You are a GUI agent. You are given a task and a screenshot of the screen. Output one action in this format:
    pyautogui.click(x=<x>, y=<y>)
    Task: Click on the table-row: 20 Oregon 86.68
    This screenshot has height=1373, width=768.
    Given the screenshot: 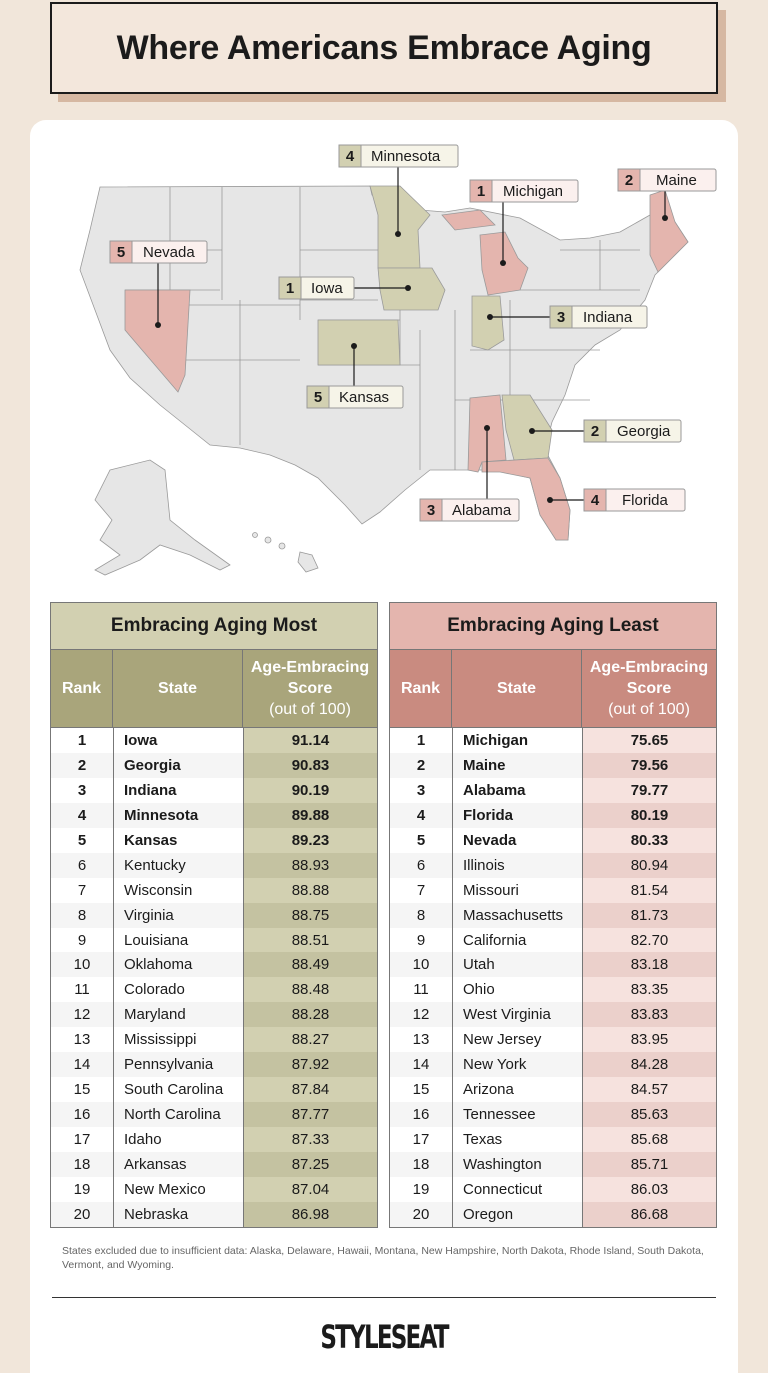 What is the action you would take?
    pyautogui.click(x=553, y=1214)
    